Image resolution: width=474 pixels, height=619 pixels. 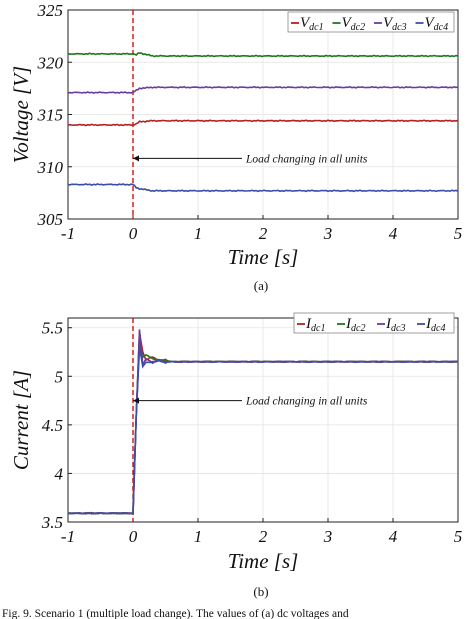 What do you see at coordinates (52, 425) in the screenshot?
I see `y-tick-label: 4.5` at bounding box center [52, 425].